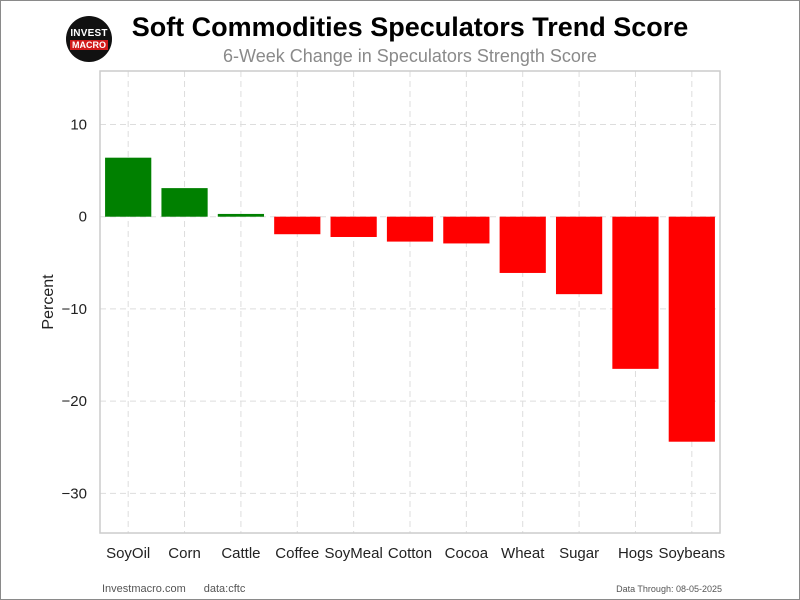  What do you see at coordinates (297, 225) in the screenshot?
I see `bar-coffee` at bounding box center [297, 225].